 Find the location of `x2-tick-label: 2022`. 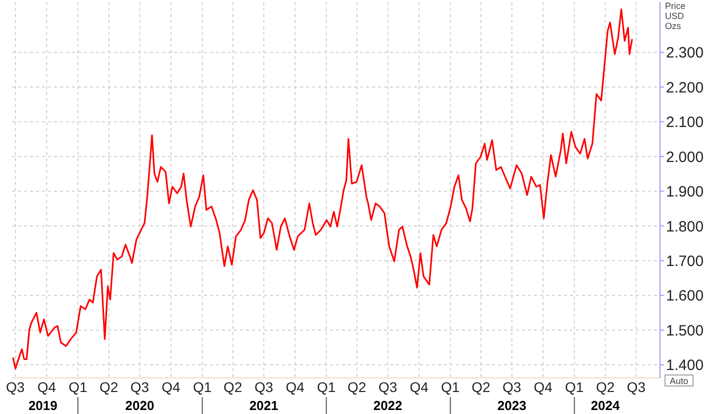

x2-tick-label: 2022 is located at coordinates (387, 405).